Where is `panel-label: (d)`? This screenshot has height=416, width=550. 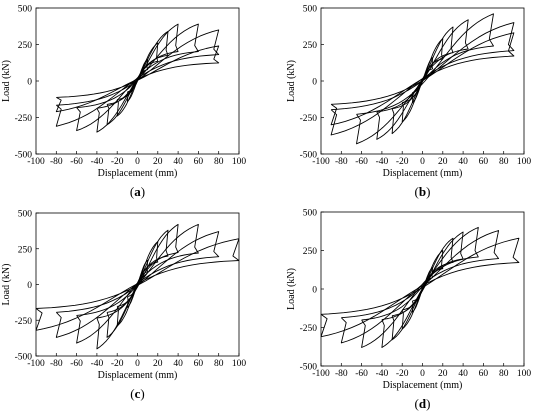 panel-label: (d) is located at coordinates (423, 403).